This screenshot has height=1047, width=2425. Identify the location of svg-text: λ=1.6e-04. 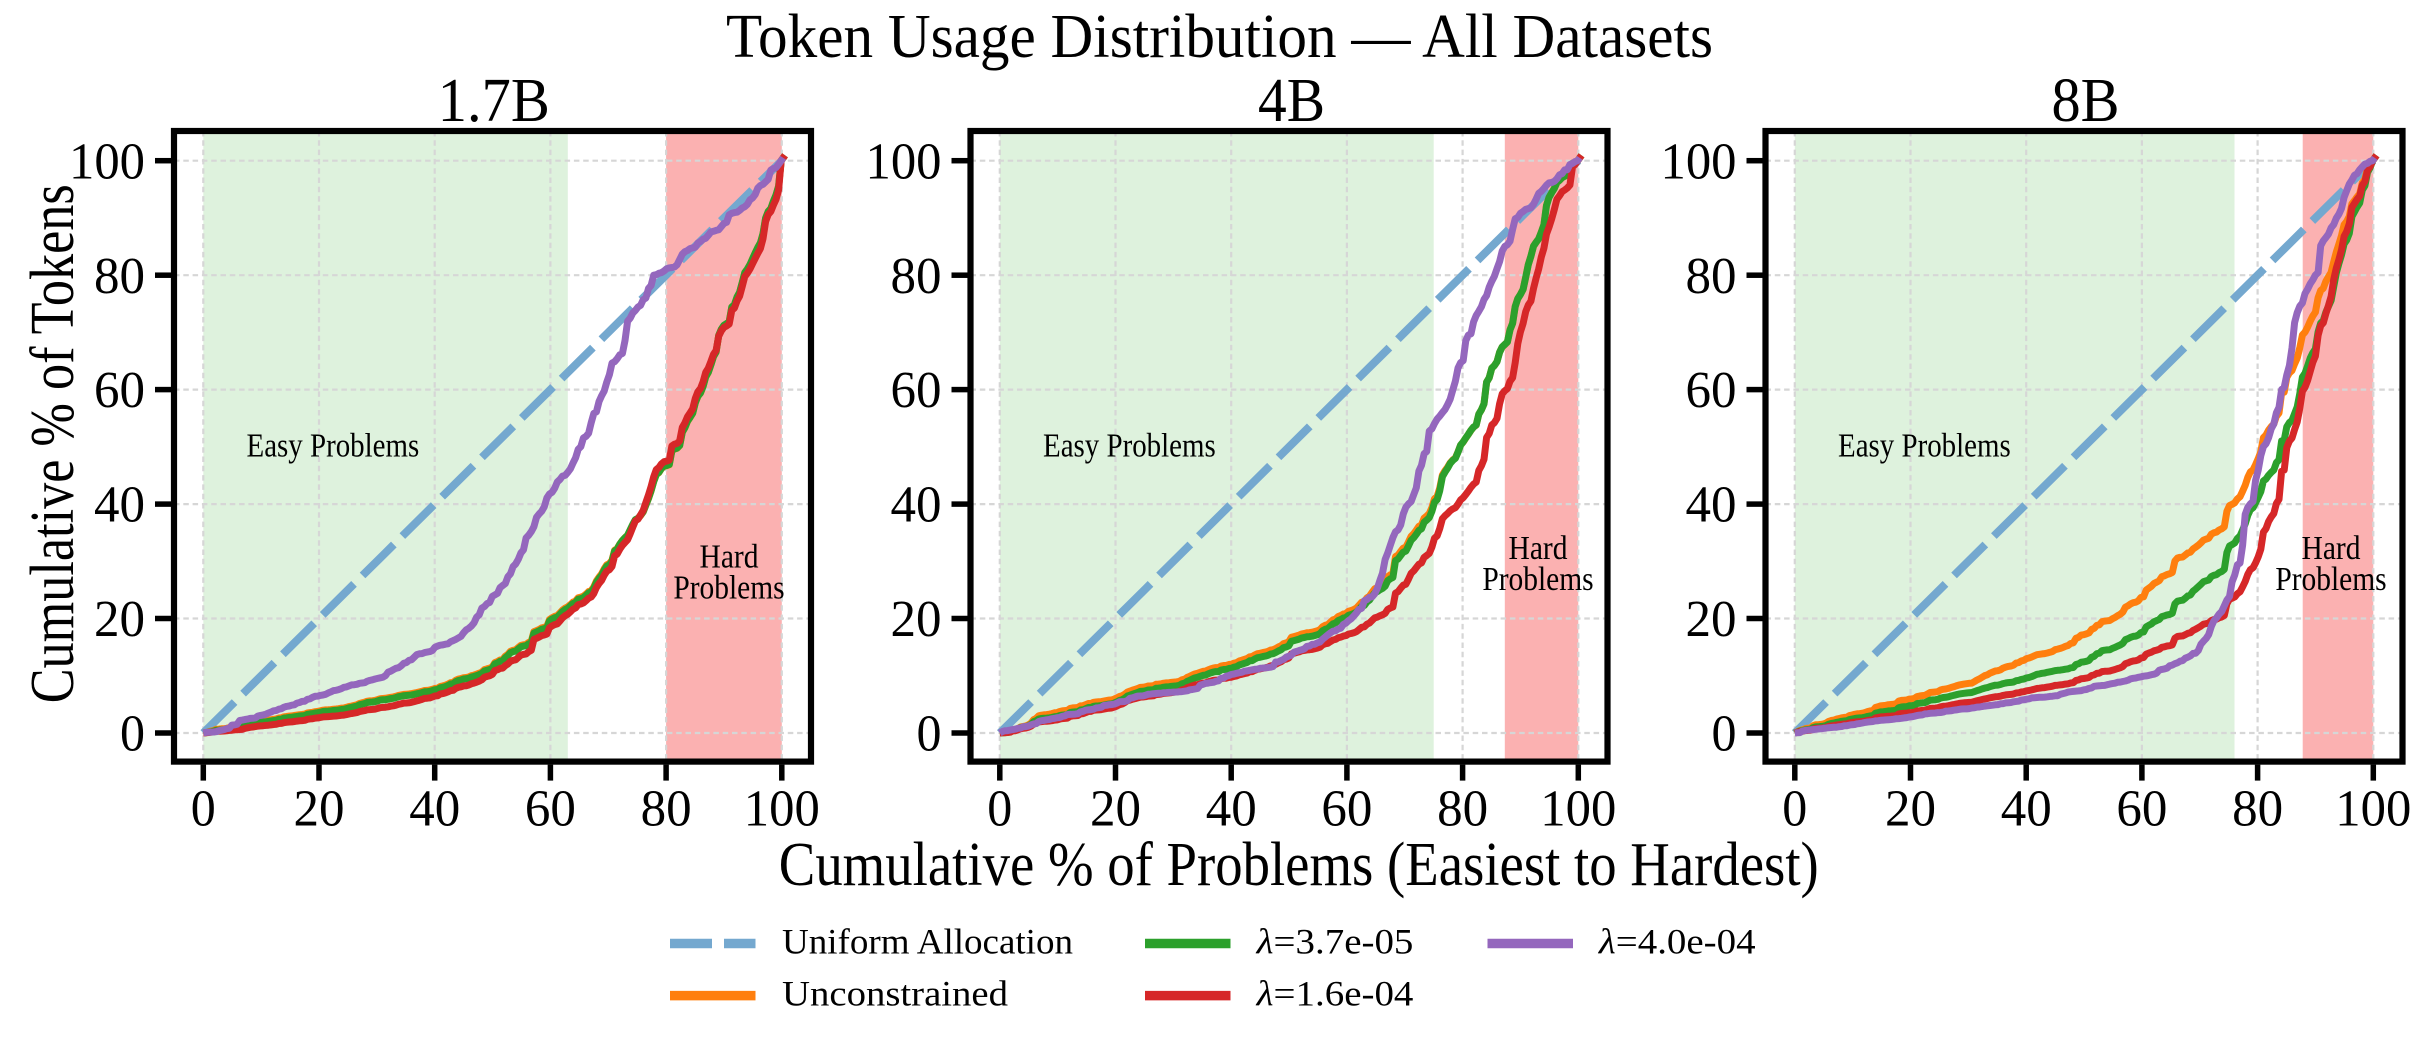
(1335, 994).